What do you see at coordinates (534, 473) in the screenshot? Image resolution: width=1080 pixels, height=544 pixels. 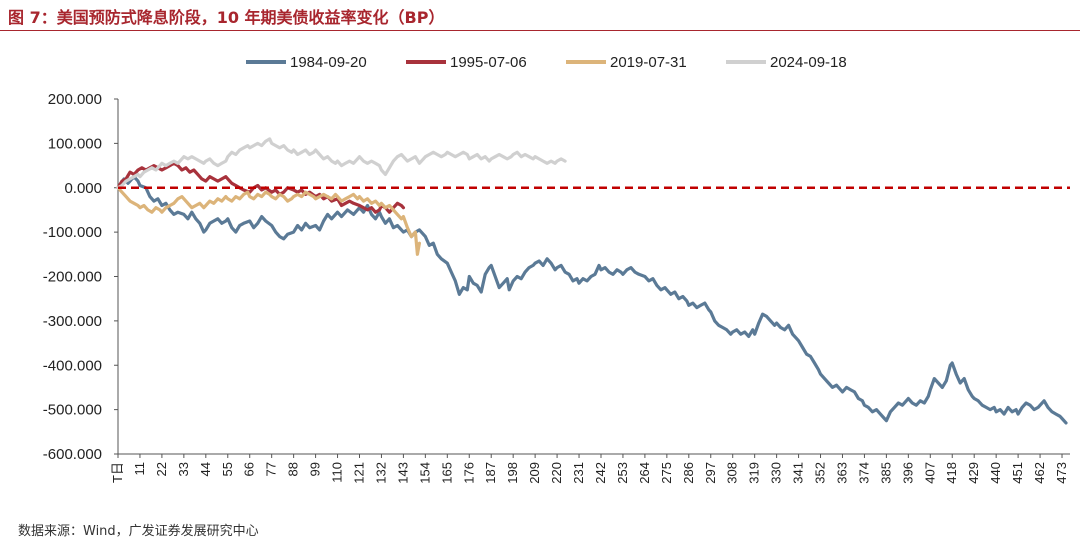 I see `x-tick-label: 209` at bounding box center [534, 473].